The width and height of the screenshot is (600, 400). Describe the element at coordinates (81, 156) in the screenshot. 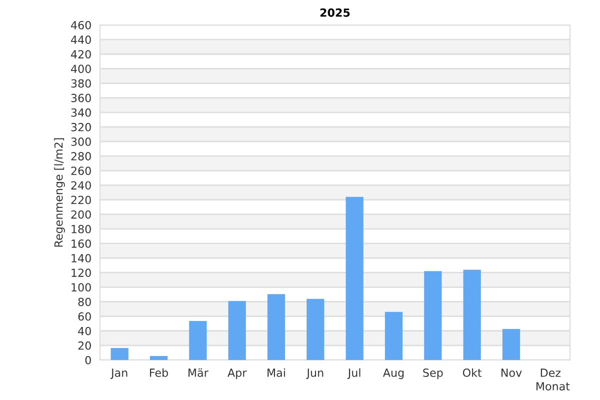

I see `y-tick-label: 280` at that location.